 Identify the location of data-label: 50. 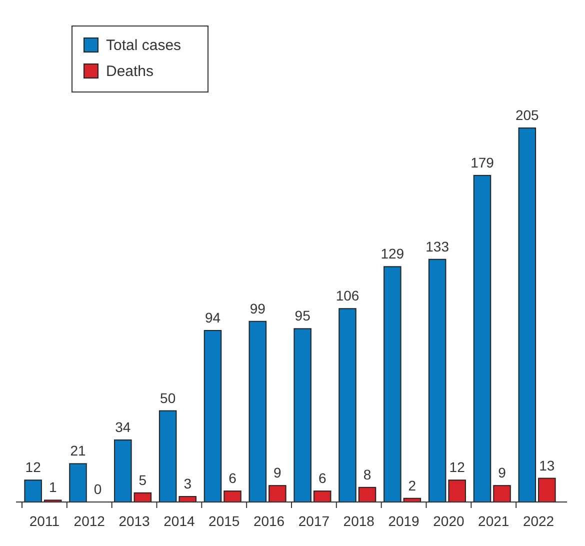
(168, 398).